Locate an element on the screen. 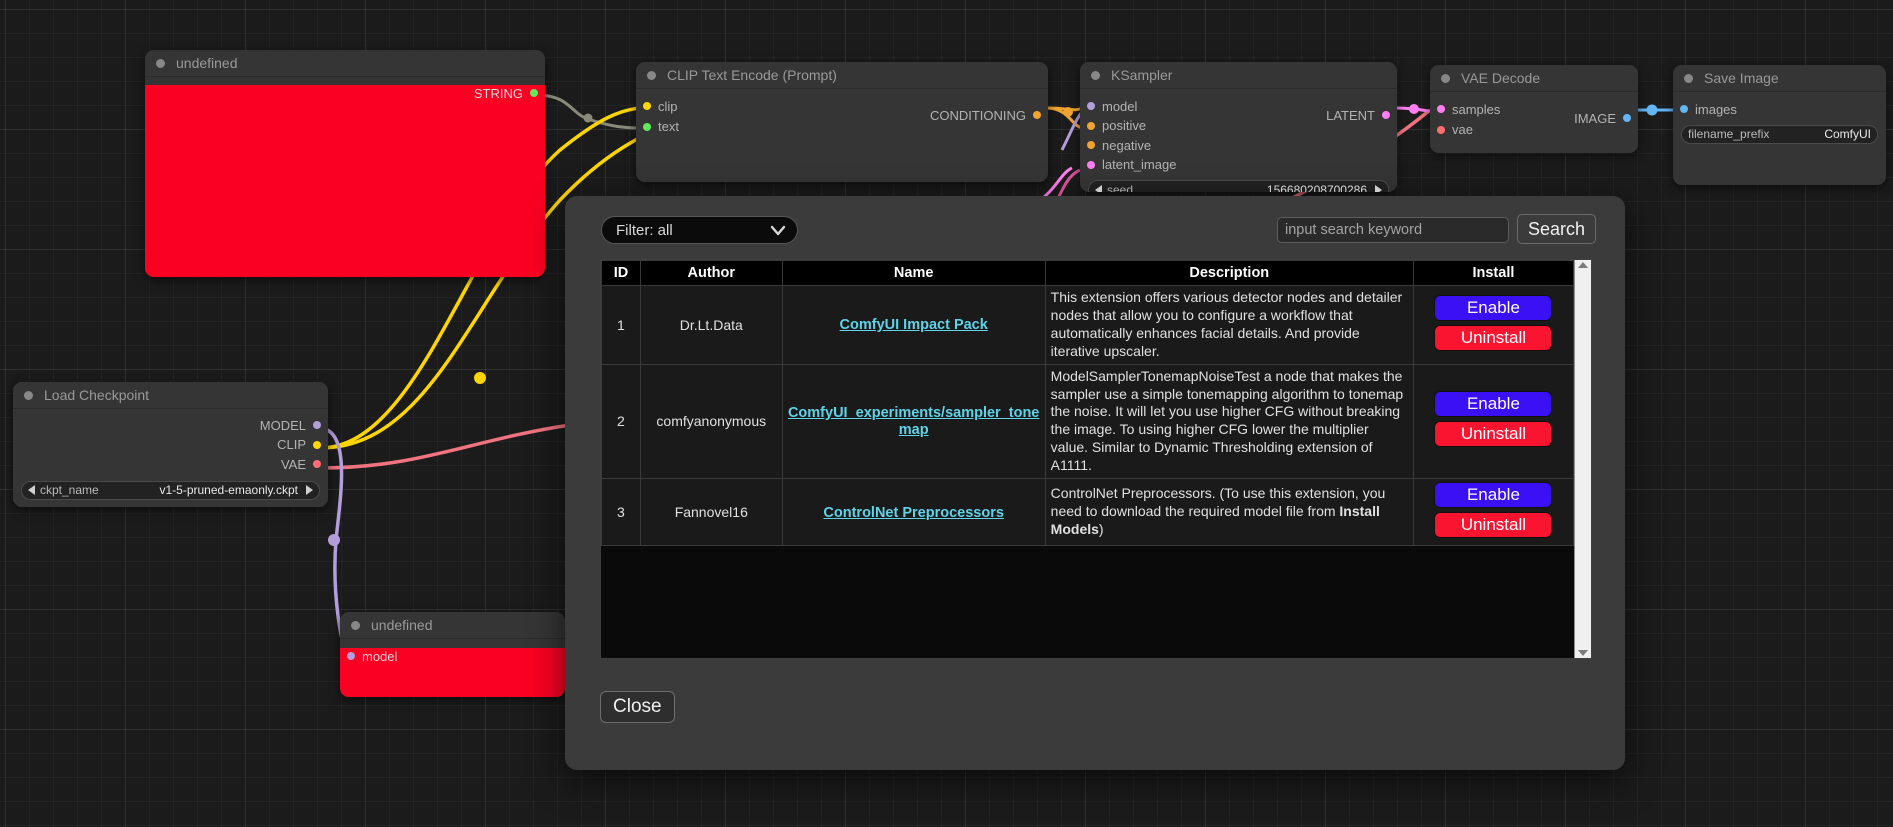 The height and width of the screenshot is (827, 1893). node-title-label: VAE Decode is located at coordinates (1501, 78).